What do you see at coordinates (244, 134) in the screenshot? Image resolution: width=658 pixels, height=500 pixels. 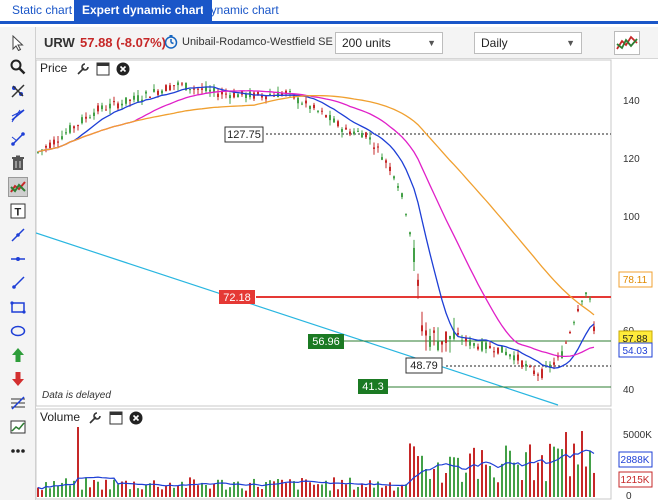 I see `level-label-127: 127.75` at bounding box center [244, 134].